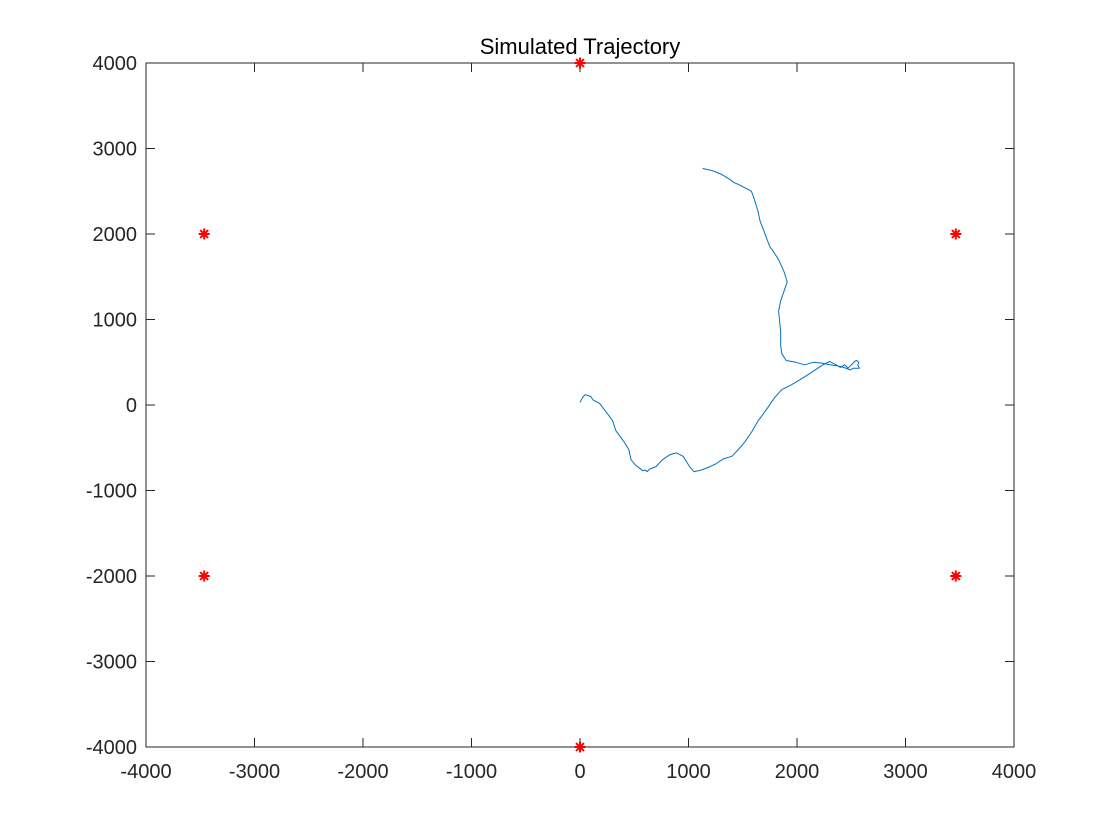 The height and width of the screenshot is (840, 1120). Describe the element at coordinates (115, 150) in the screenshot. I see `y-tick-label: 3000` at that location.